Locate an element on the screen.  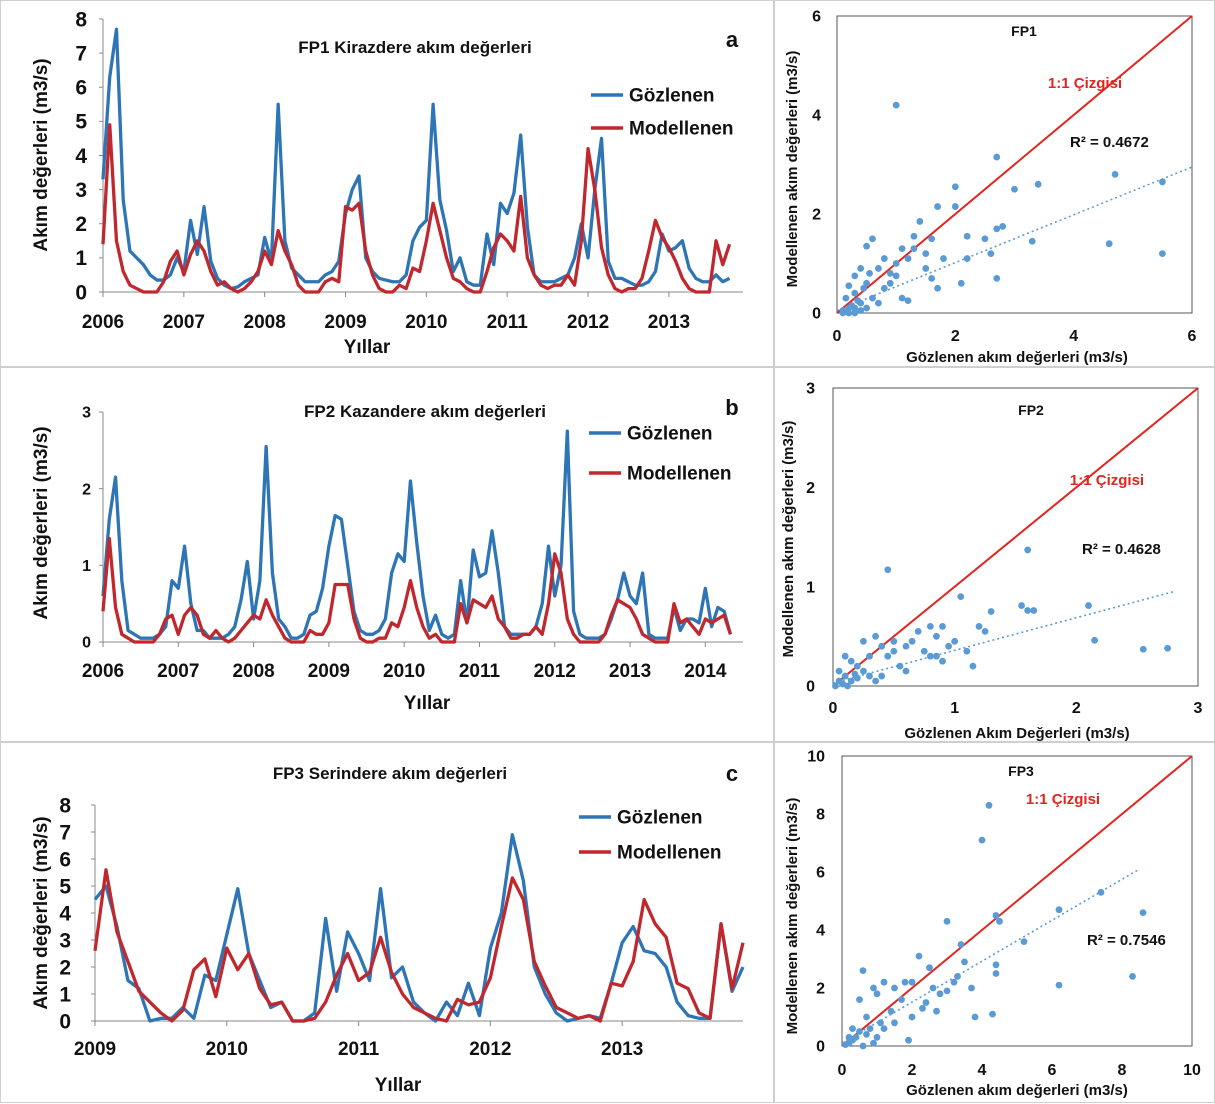
y-tick-label: 2 is located at coordinates (81, 224).